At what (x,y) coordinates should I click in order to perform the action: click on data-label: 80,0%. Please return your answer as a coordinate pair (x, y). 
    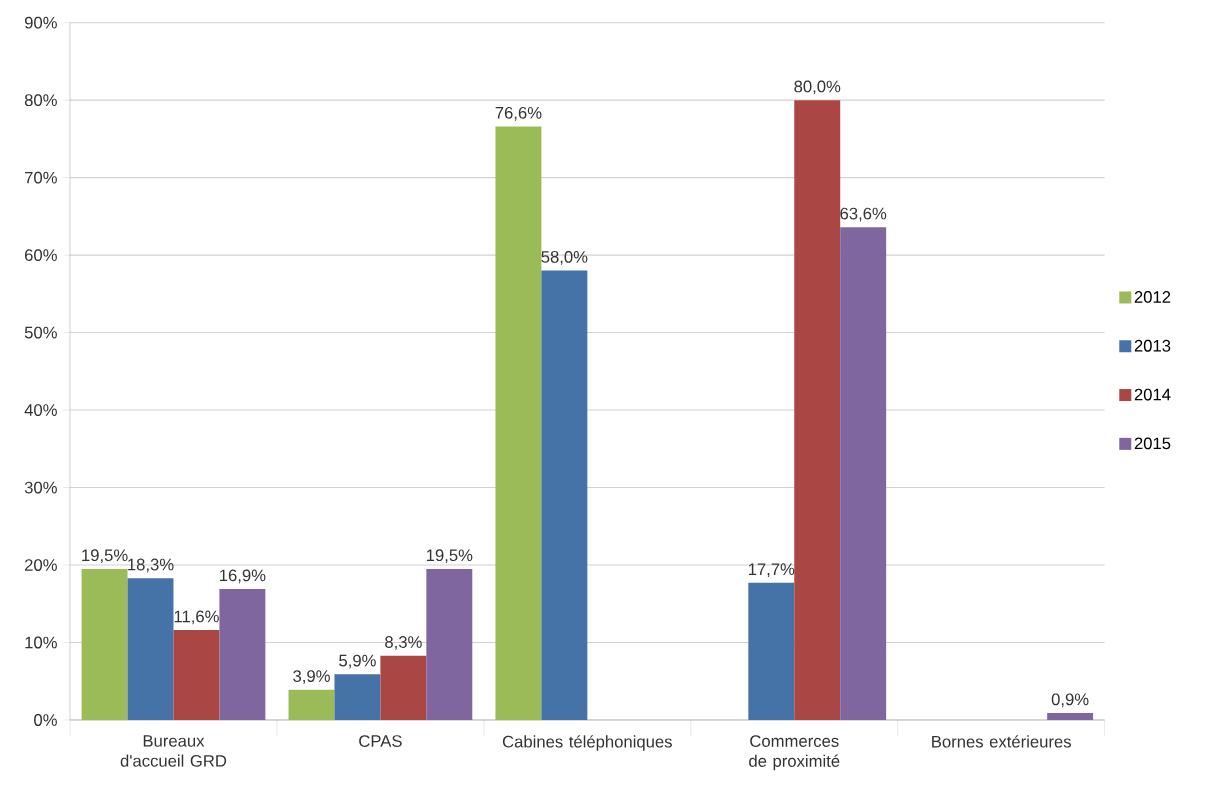
    Looking at the image, I should click on (817, 87).